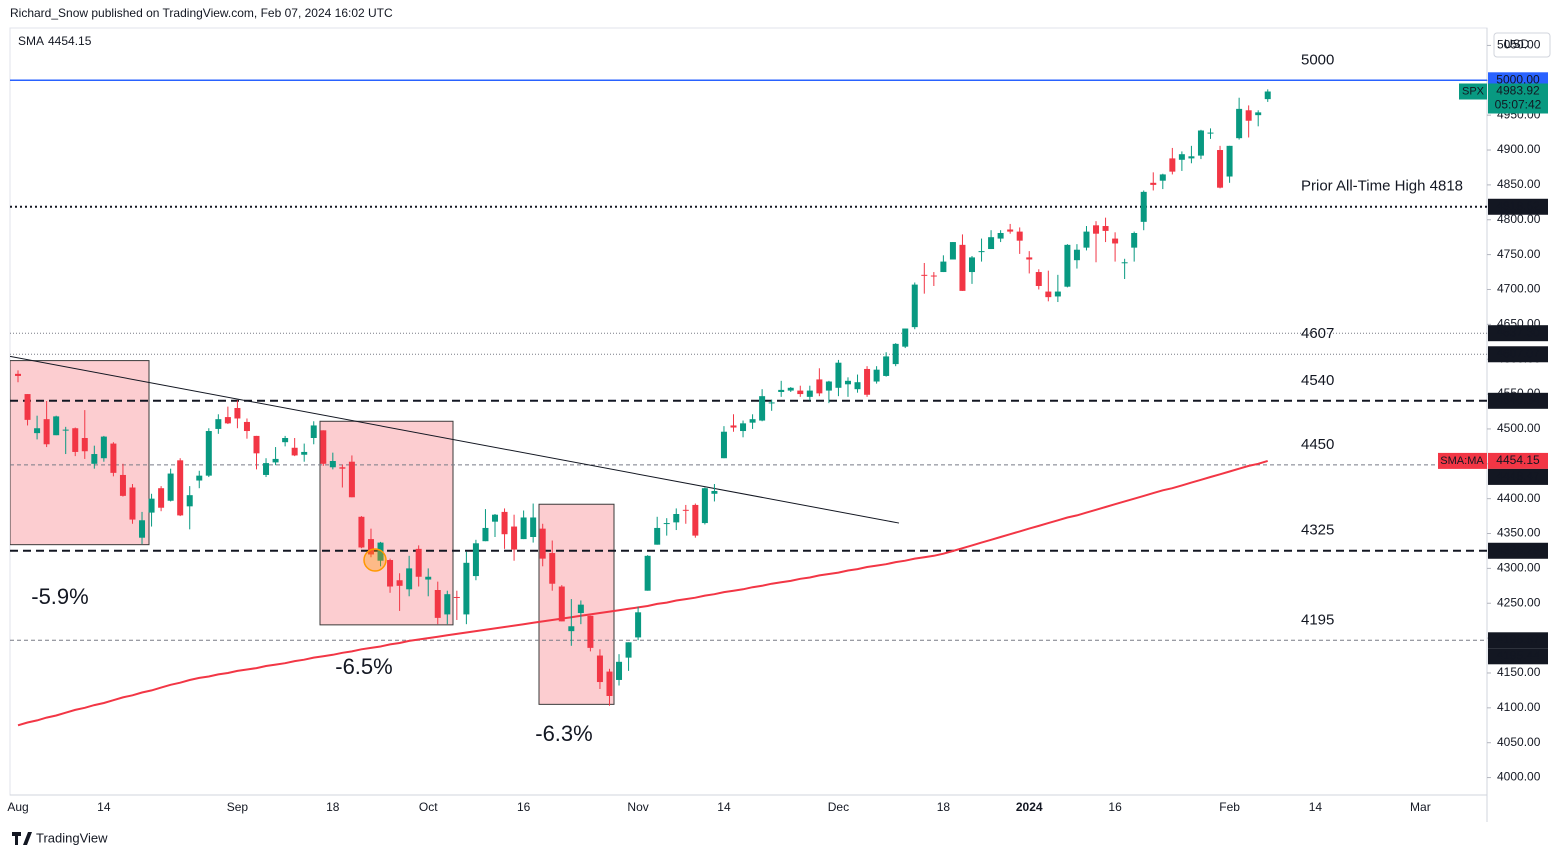 The height and width of the screenshot is (857, 1564). Describe the element at coordinates (1382, 186) in the screenshot. I see `level-label: Prior All-Time High 4818` at that location.